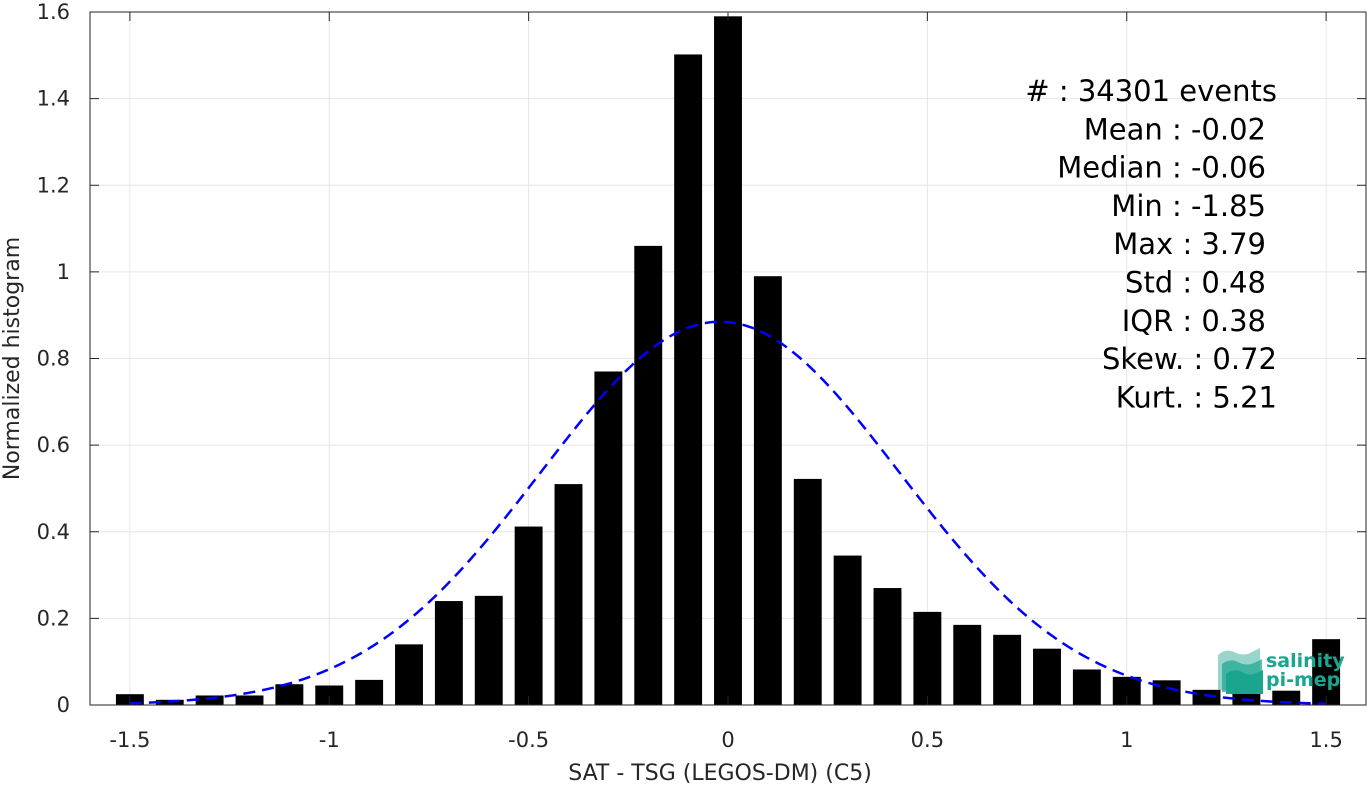 This screenshot has width=1367, height=789. Describe the element at coordinates (63, 705) in the screenshot. I see `y-tick-label: 0` at that location.